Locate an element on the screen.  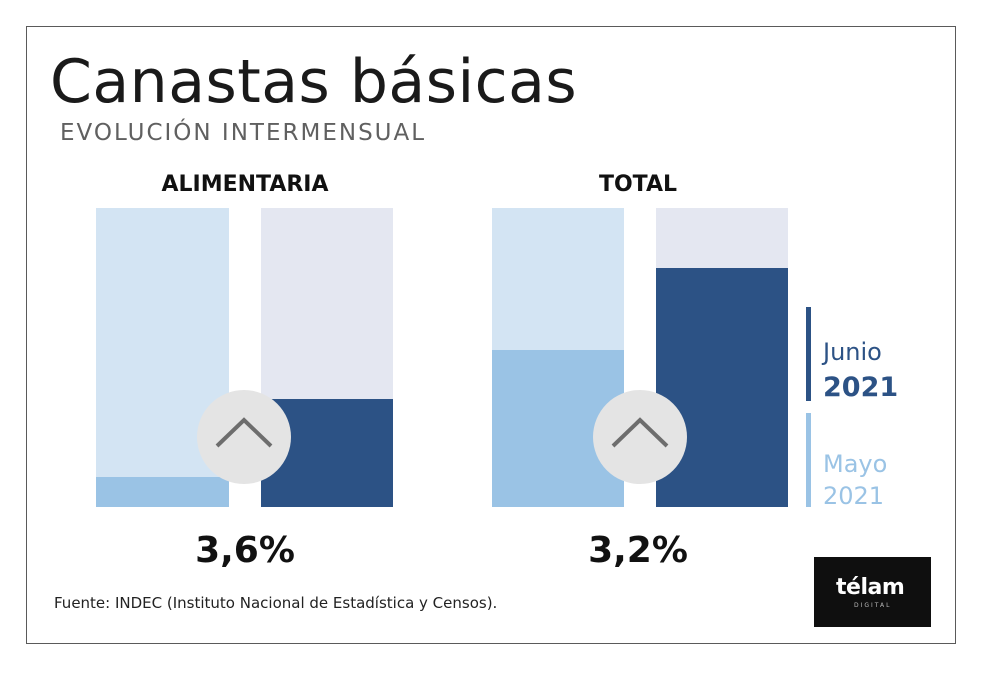
panel-title-total: TOTAL is located at coordinates (638, 184).